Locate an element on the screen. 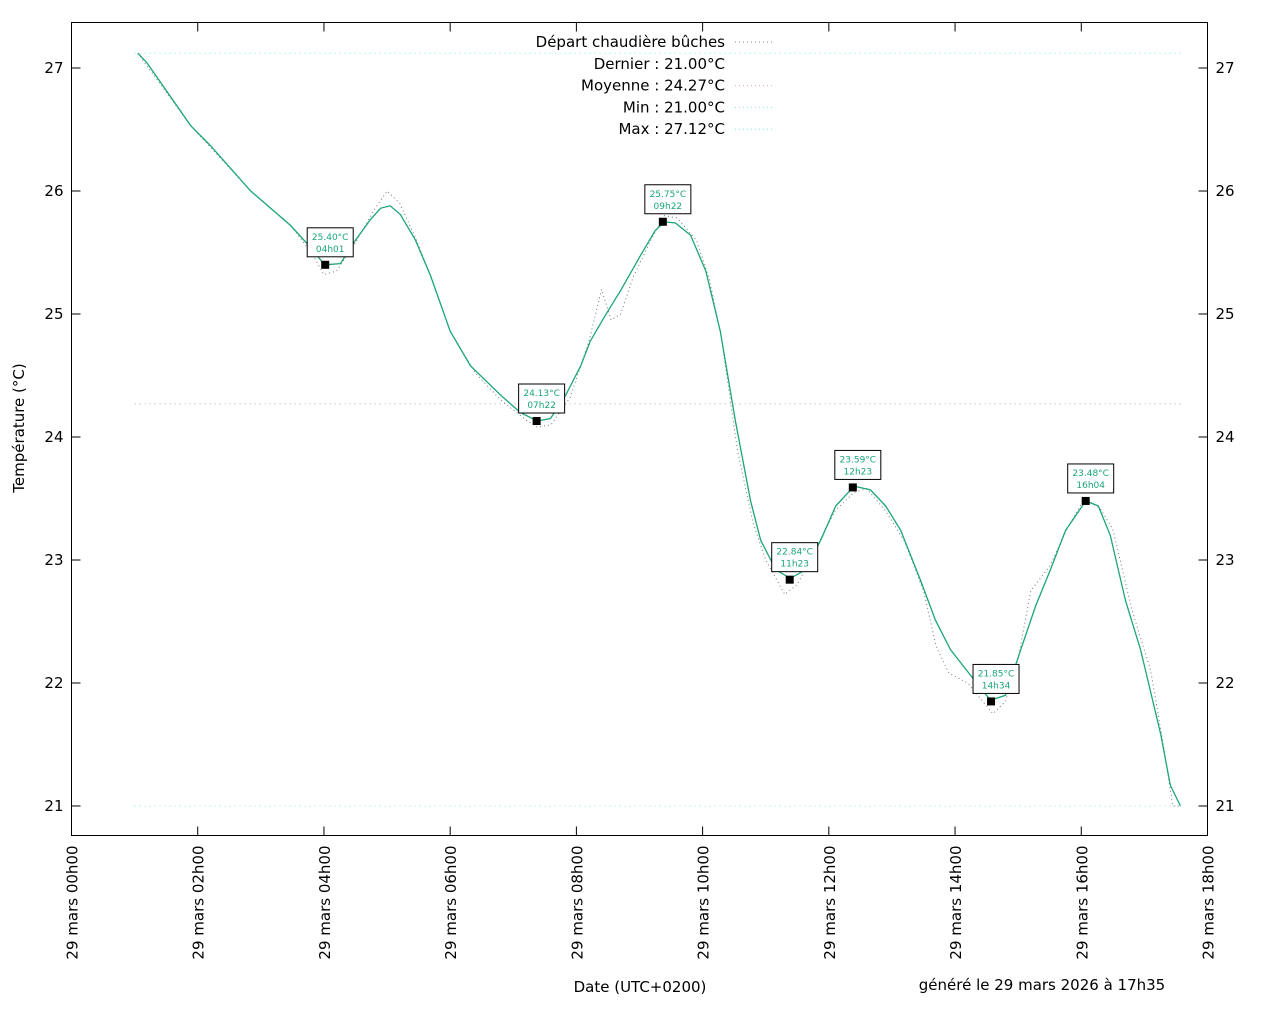  generated-footer: généré le 29 mars 2026 à 17h35 is located at coordinates (1042, 985).